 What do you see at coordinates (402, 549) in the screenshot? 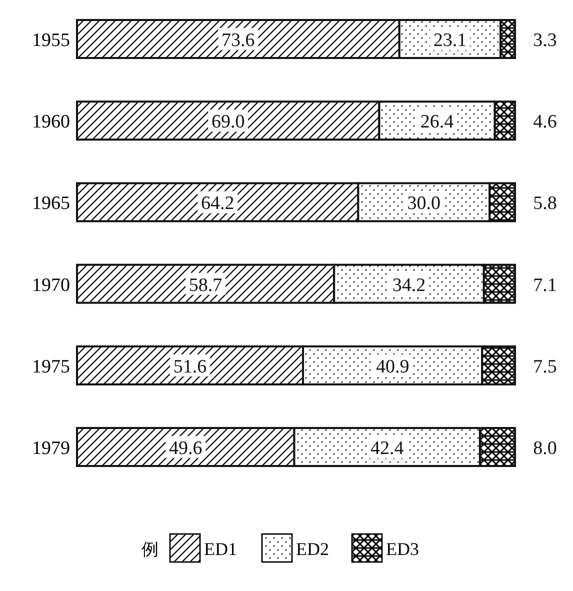
I see `legend-label: ED3` at bounding box center [402, 549].